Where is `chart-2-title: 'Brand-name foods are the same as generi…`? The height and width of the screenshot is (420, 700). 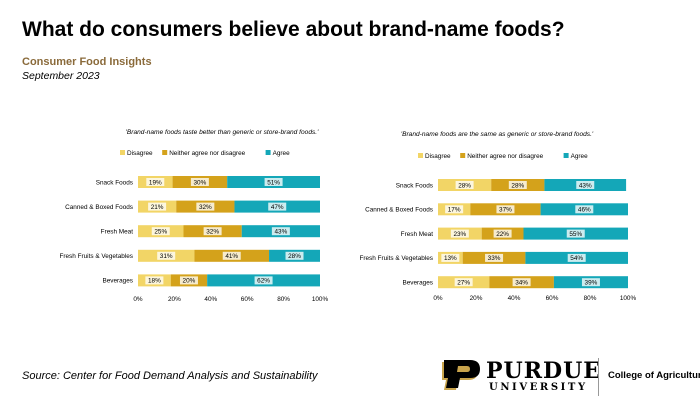 chart-2-title: 'Brand-name foods are the same as generi… is located at coordinates (497, 134).